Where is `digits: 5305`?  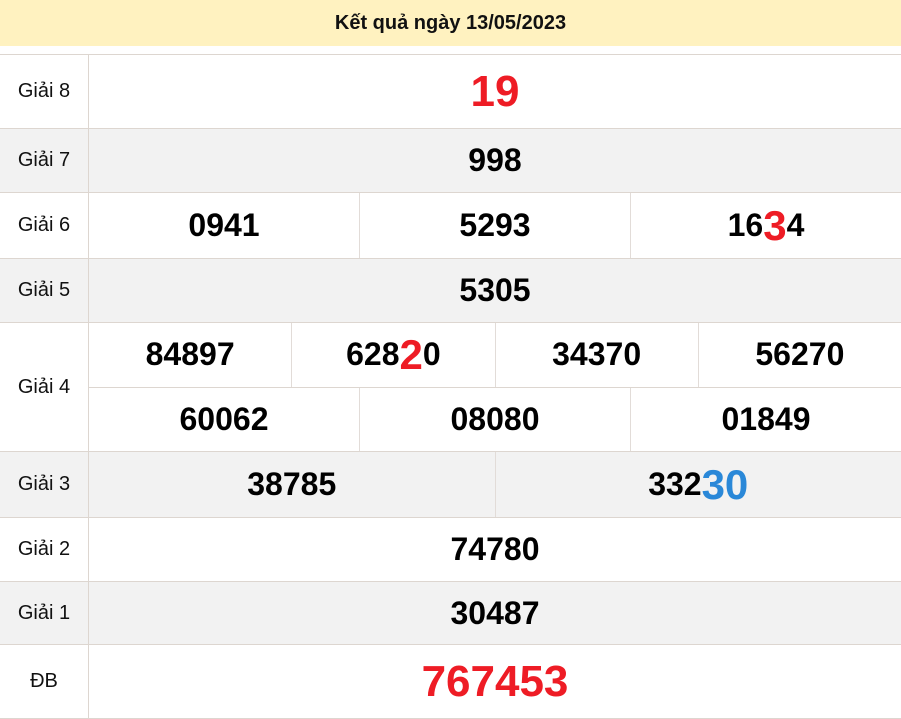 digits: 5305 is located at coordinates (494, 290).